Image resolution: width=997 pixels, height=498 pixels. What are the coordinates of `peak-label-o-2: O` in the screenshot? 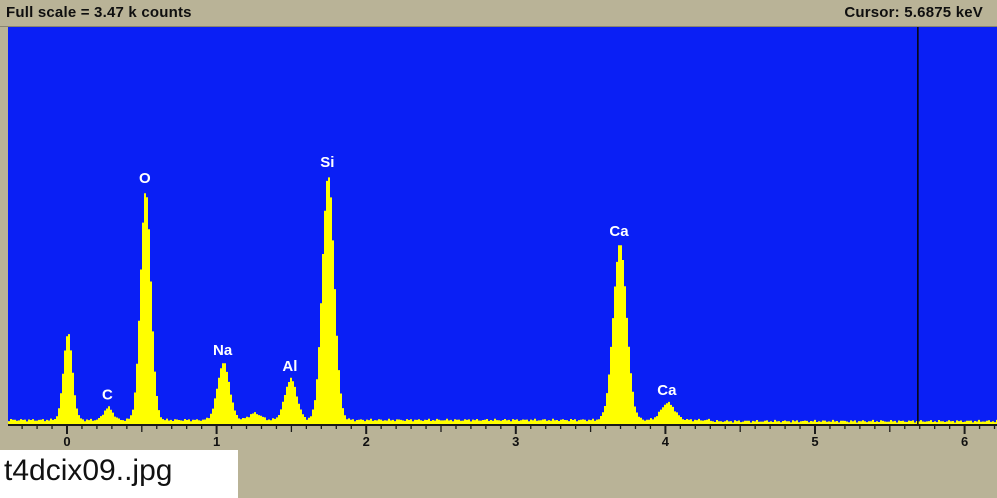 It's located at (145, 178).